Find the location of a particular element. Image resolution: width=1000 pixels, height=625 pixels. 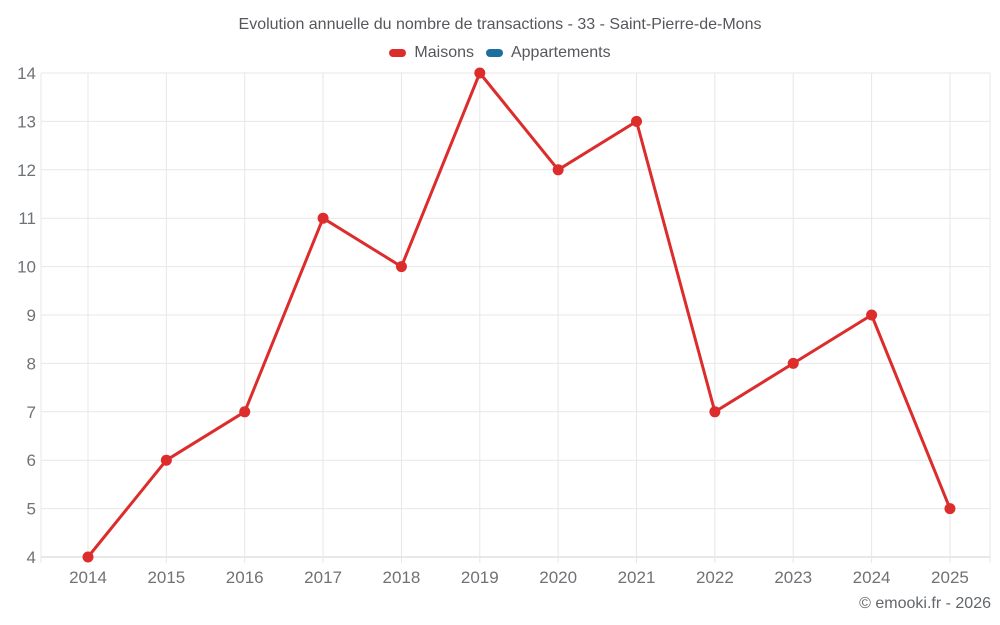

data-point-maisons-2014 is located at coordinates (88, 557).